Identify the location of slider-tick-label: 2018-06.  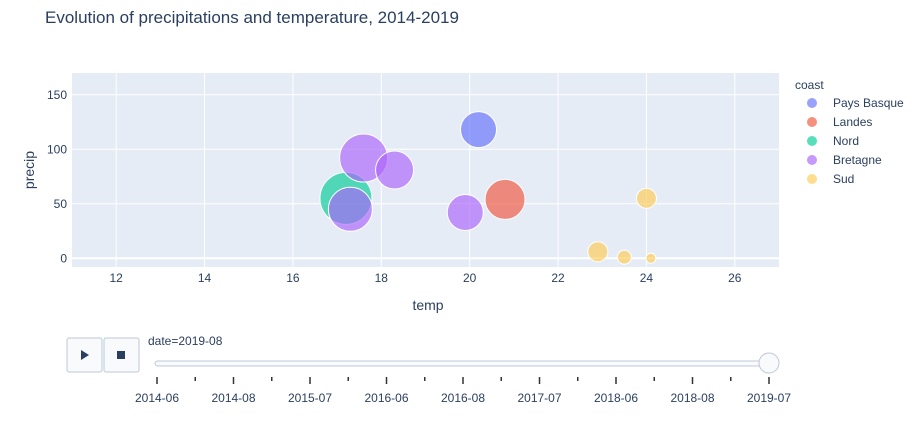
(616, 398).